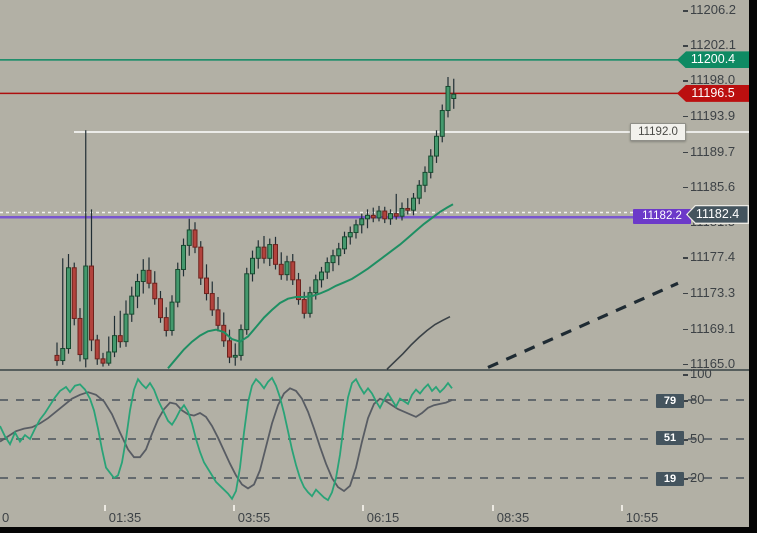 Image resolution: width=757 pixels, height=533 pixels. What do you see at coordinates (709, 10) in the screenshot?
I see `price-tick-label: 11206.2` at bounding box center [709, 10].